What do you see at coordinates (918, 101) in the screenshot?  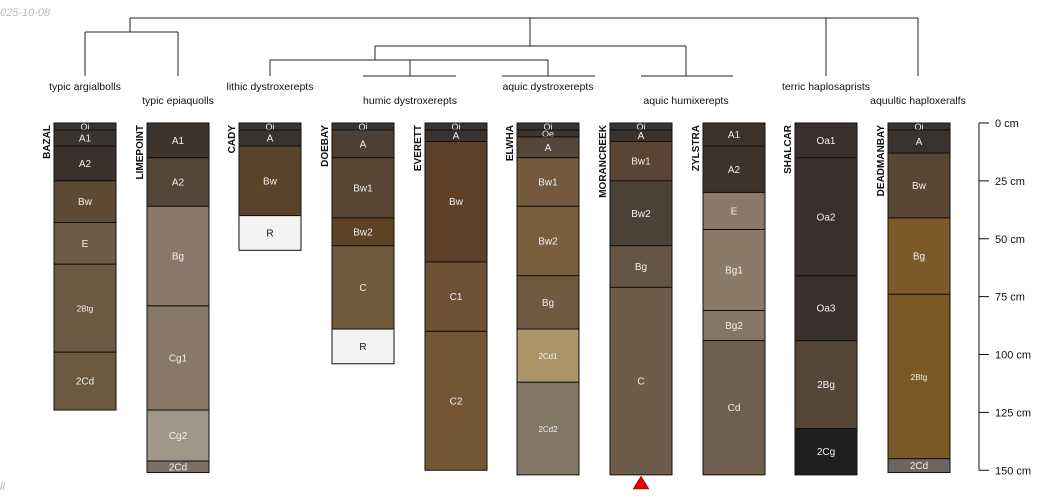 I see `taxon-label: aquultic haploxeralfs` at bounding box center [918, 101].